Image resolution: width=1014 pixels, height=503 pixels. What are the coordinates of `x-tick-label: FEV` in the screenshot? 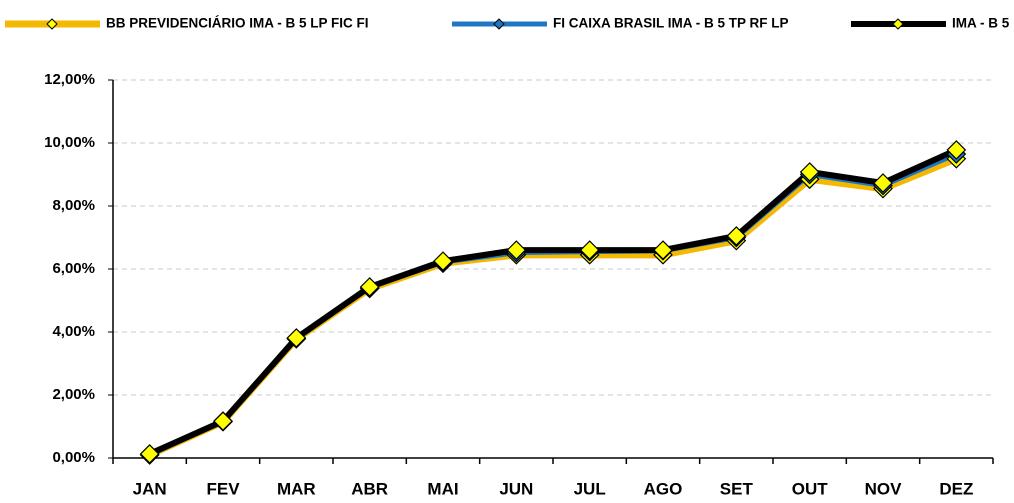 It's located at (223, 488).